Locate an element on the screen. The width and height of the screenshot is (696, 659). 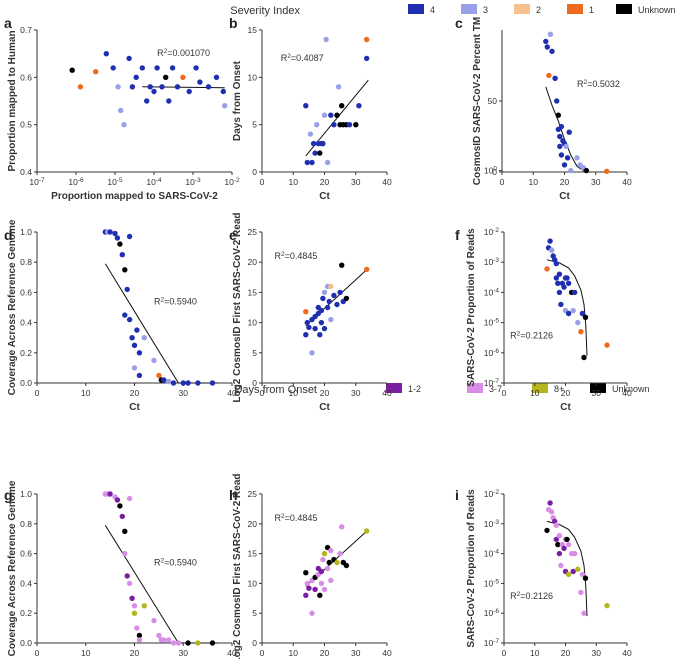
r2-annotation: R2=0.2126 is located at coordinates (531, 595).